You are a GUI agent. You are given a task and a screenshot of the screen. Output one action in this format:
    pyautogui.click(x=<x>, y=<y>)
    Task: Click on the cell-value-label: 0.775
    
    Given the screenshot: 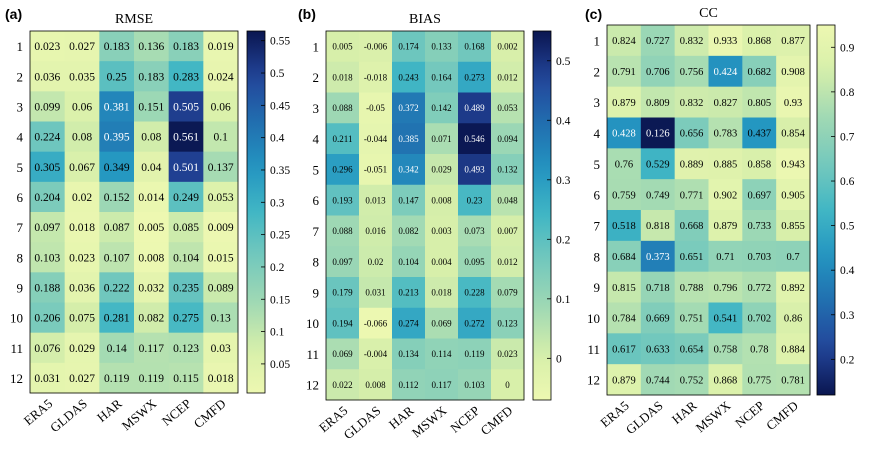 What is the action you would take?
    pyautogui.click(x=759, y=380)
    